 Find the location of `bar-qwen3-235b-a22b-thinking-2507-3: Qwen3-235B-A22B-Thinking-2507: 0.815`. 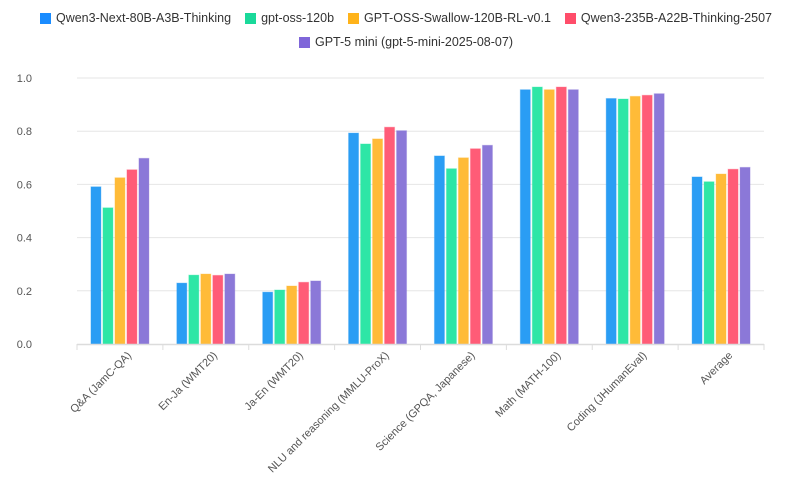

bar-qwen3-235b-a22b-thinking-2507-3: Qwen3-235B-A22B-Thinking-2507: 0.815 is located at coordinates (390, 235).